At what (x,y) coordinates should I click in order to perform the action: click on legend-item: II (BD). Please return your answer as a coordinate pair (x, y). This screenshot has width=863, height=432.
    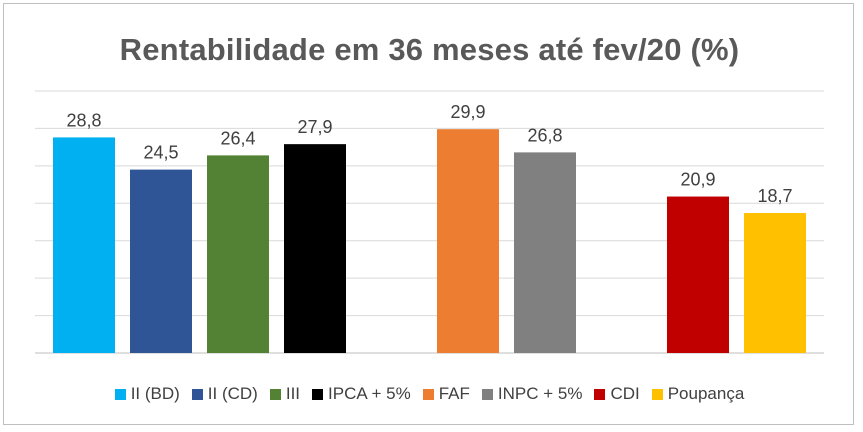
    Looking at the image, I should click on (147, 394).